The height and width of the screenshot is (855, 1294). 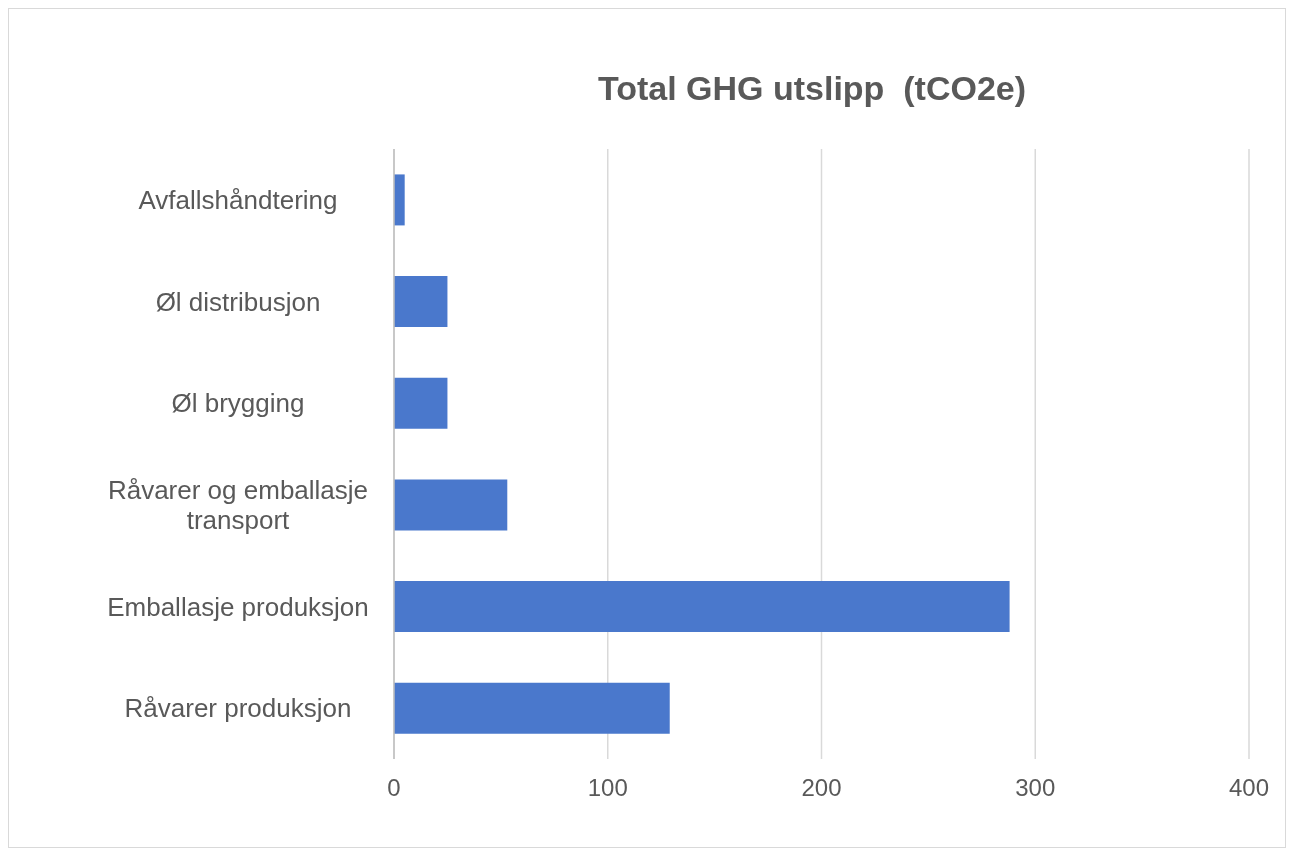 What do you see at coordinates (238, 199) in the screenshot?
I see `y-tick-label: Avfallshåndtering` at bounding box center [238, 199].